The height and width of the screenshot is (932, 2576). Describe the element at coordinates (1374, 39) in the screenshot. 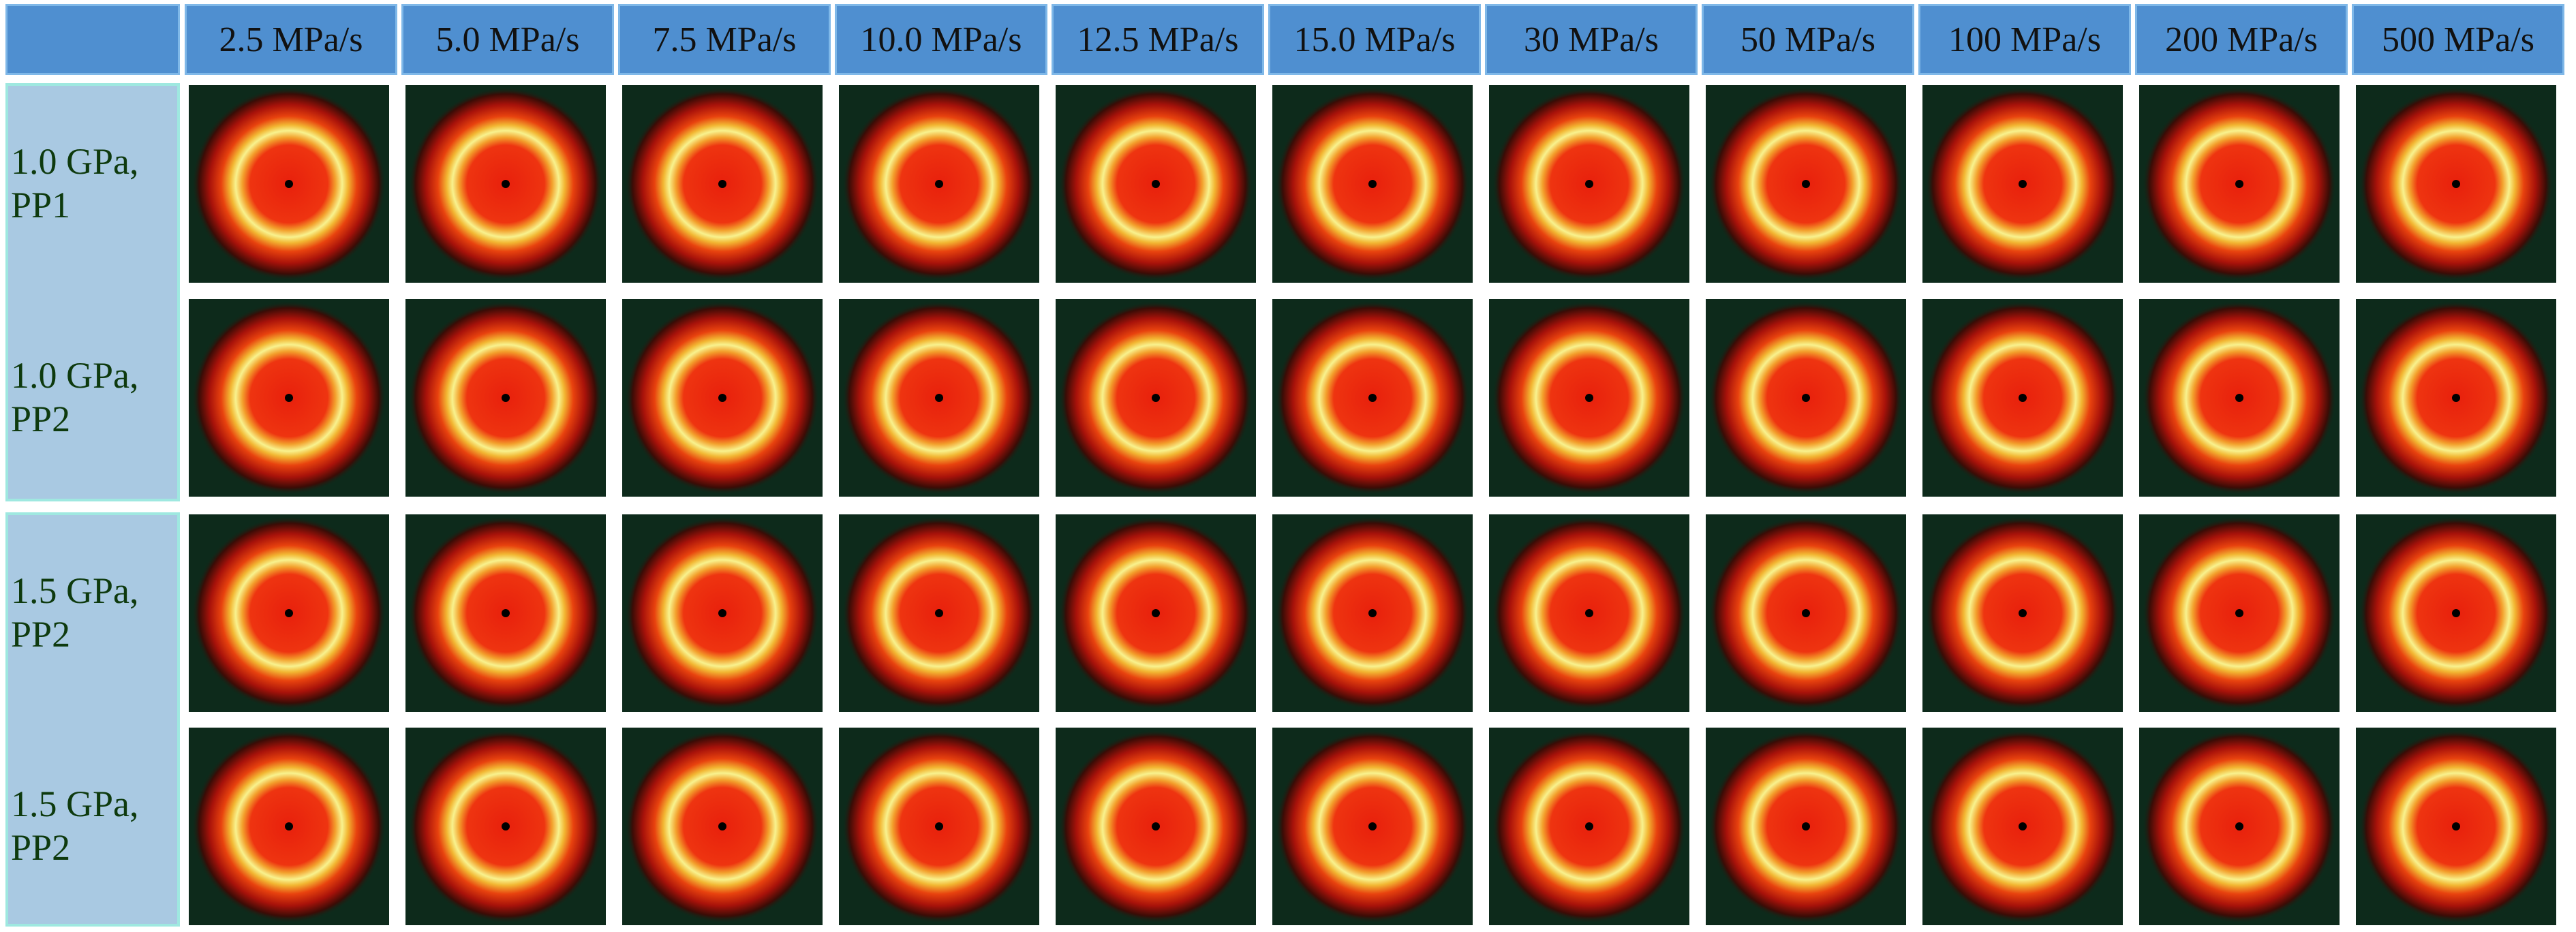

I see `column-header: 15.0 MPa/s` at that location.